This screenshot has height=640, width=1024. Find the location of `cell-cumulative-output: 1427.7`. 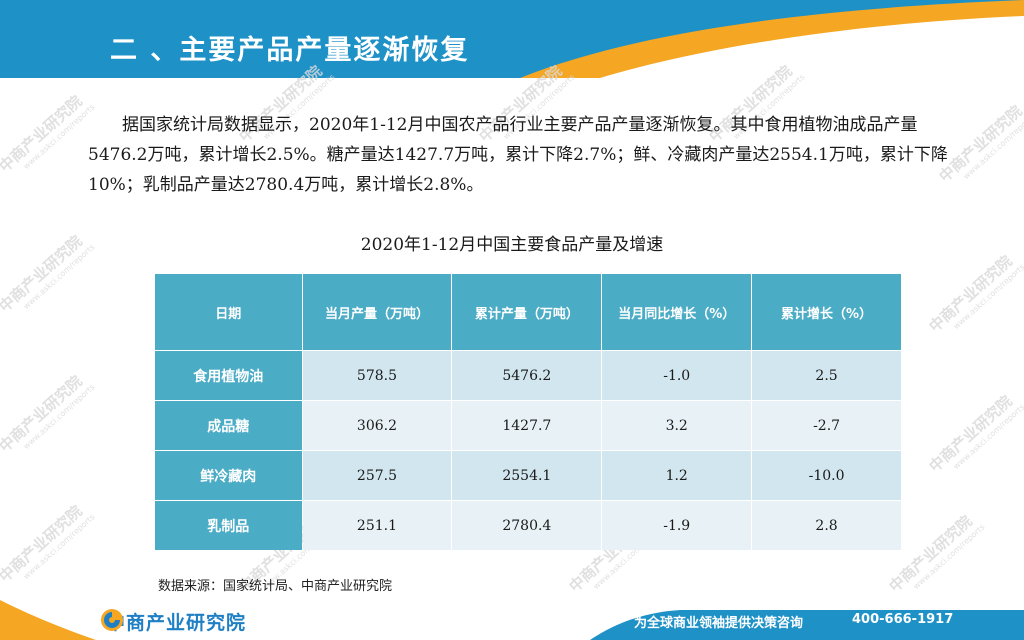

cell-cumulative-output: 1427.7 is located at coordinates (527, 425).